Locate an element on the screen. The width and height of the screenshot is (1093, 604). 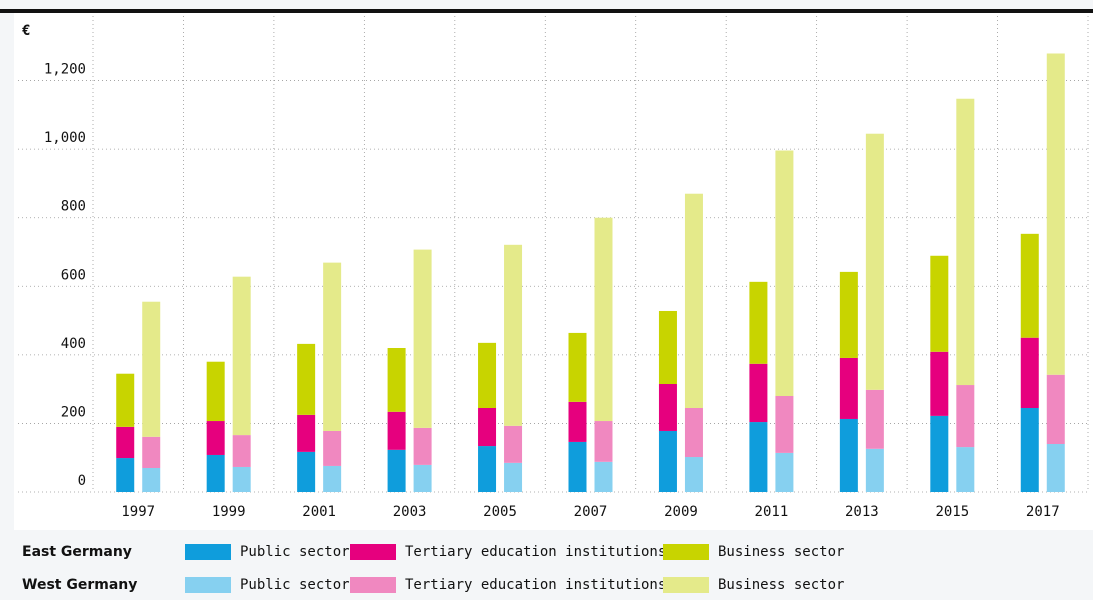
x-tick-label: 2003 is located at coordinates (410, 512).